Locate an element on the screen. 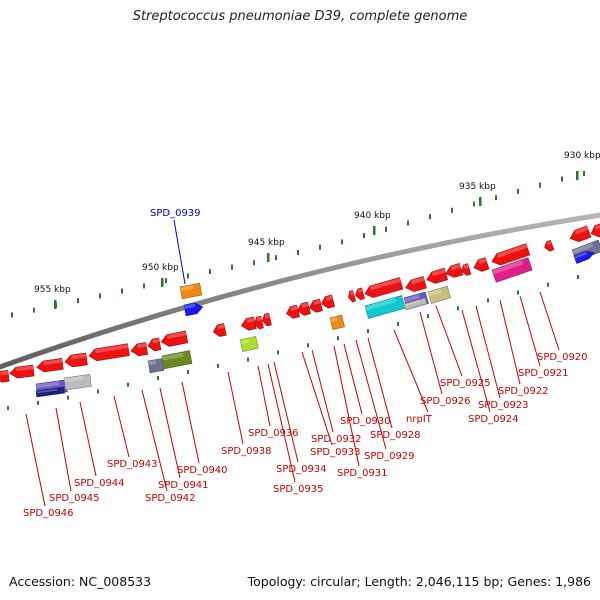  gene-label: nrpIT is located at coordinates (419, 419).